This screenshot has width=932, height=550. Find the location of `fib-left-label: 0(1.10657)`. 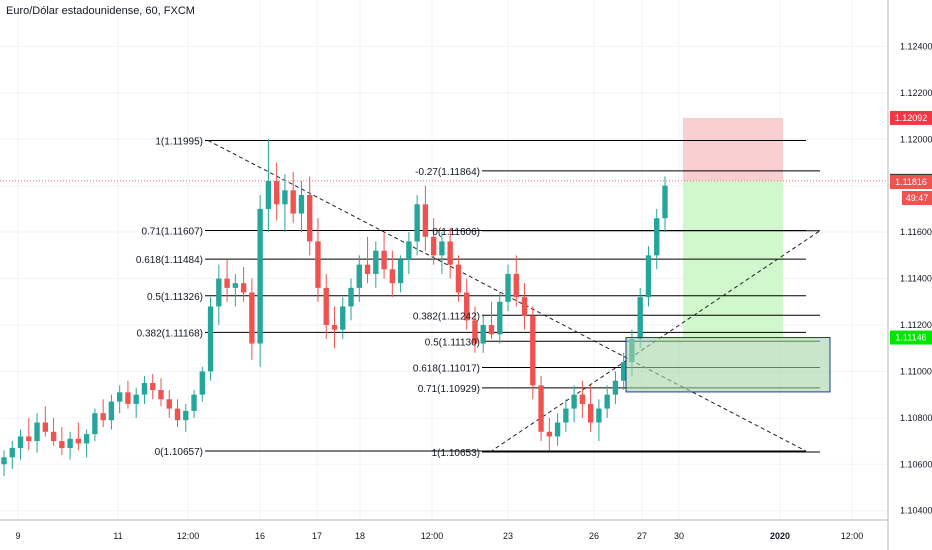

fib-left-label: 0(1.10657) is located at coordinates (179, 452).